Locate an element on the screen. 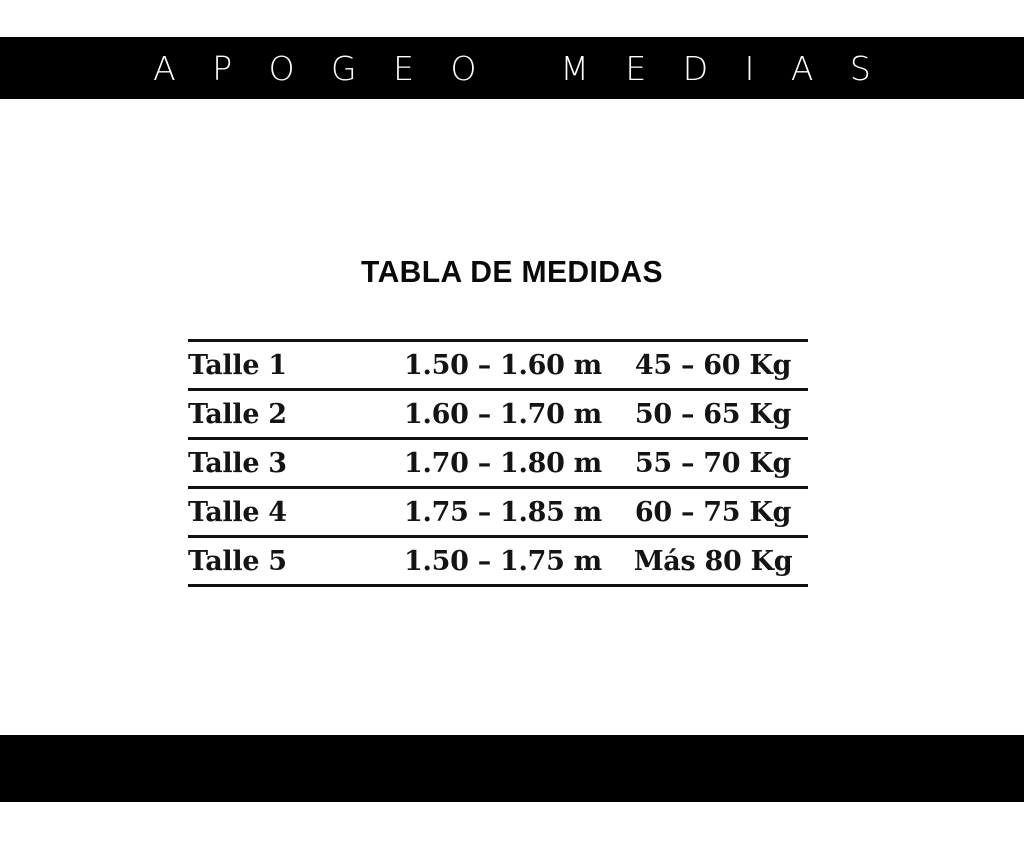 The width and height of the screenshot is (1024, 841). table-row: Talle 2 1.60 – 1.70 m 50 – 65 Kg is located at coordinates (498, 413).